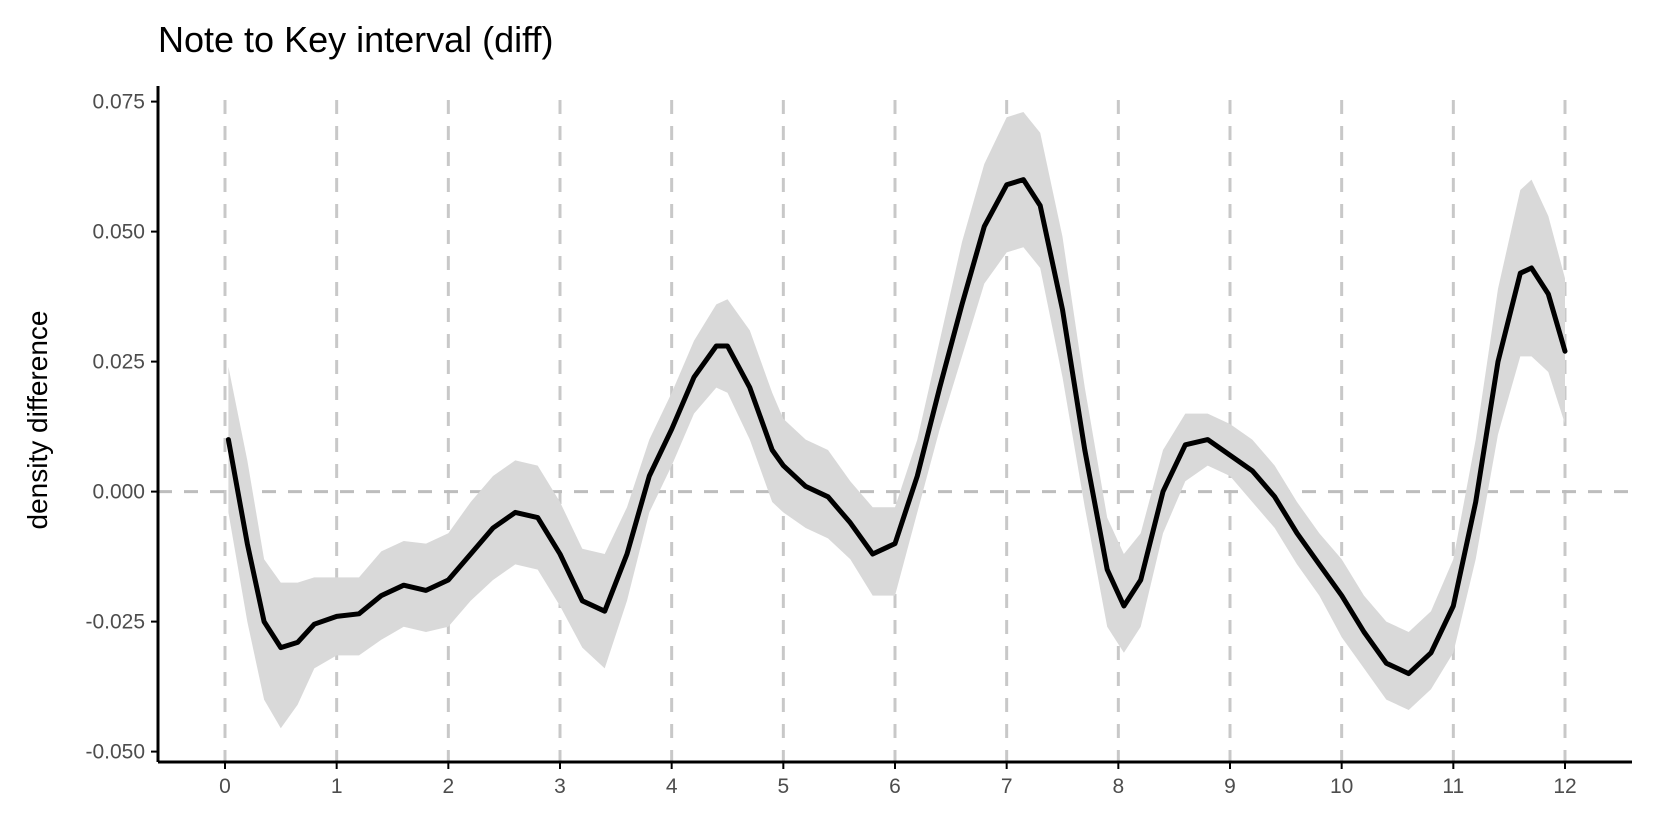  I want to click on x-tick-label: 0, so click(225, 786).